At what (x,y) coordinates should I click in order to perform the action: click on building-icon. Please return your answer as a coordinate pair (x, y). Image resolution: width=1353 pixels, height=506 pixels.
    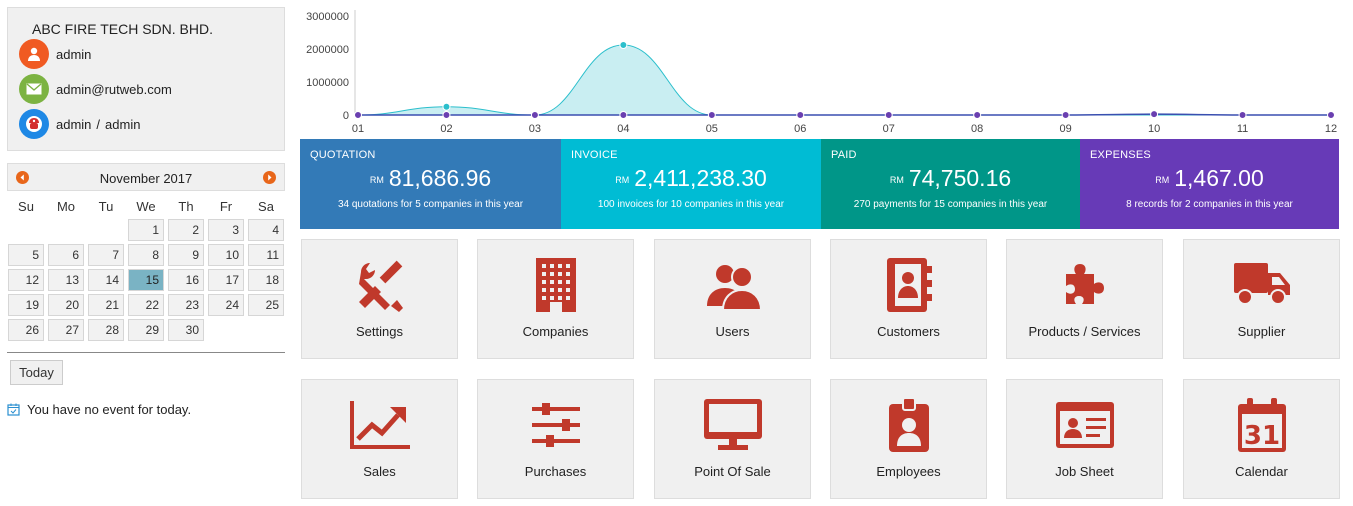
    Looking at the image, I should click on (555, 285).